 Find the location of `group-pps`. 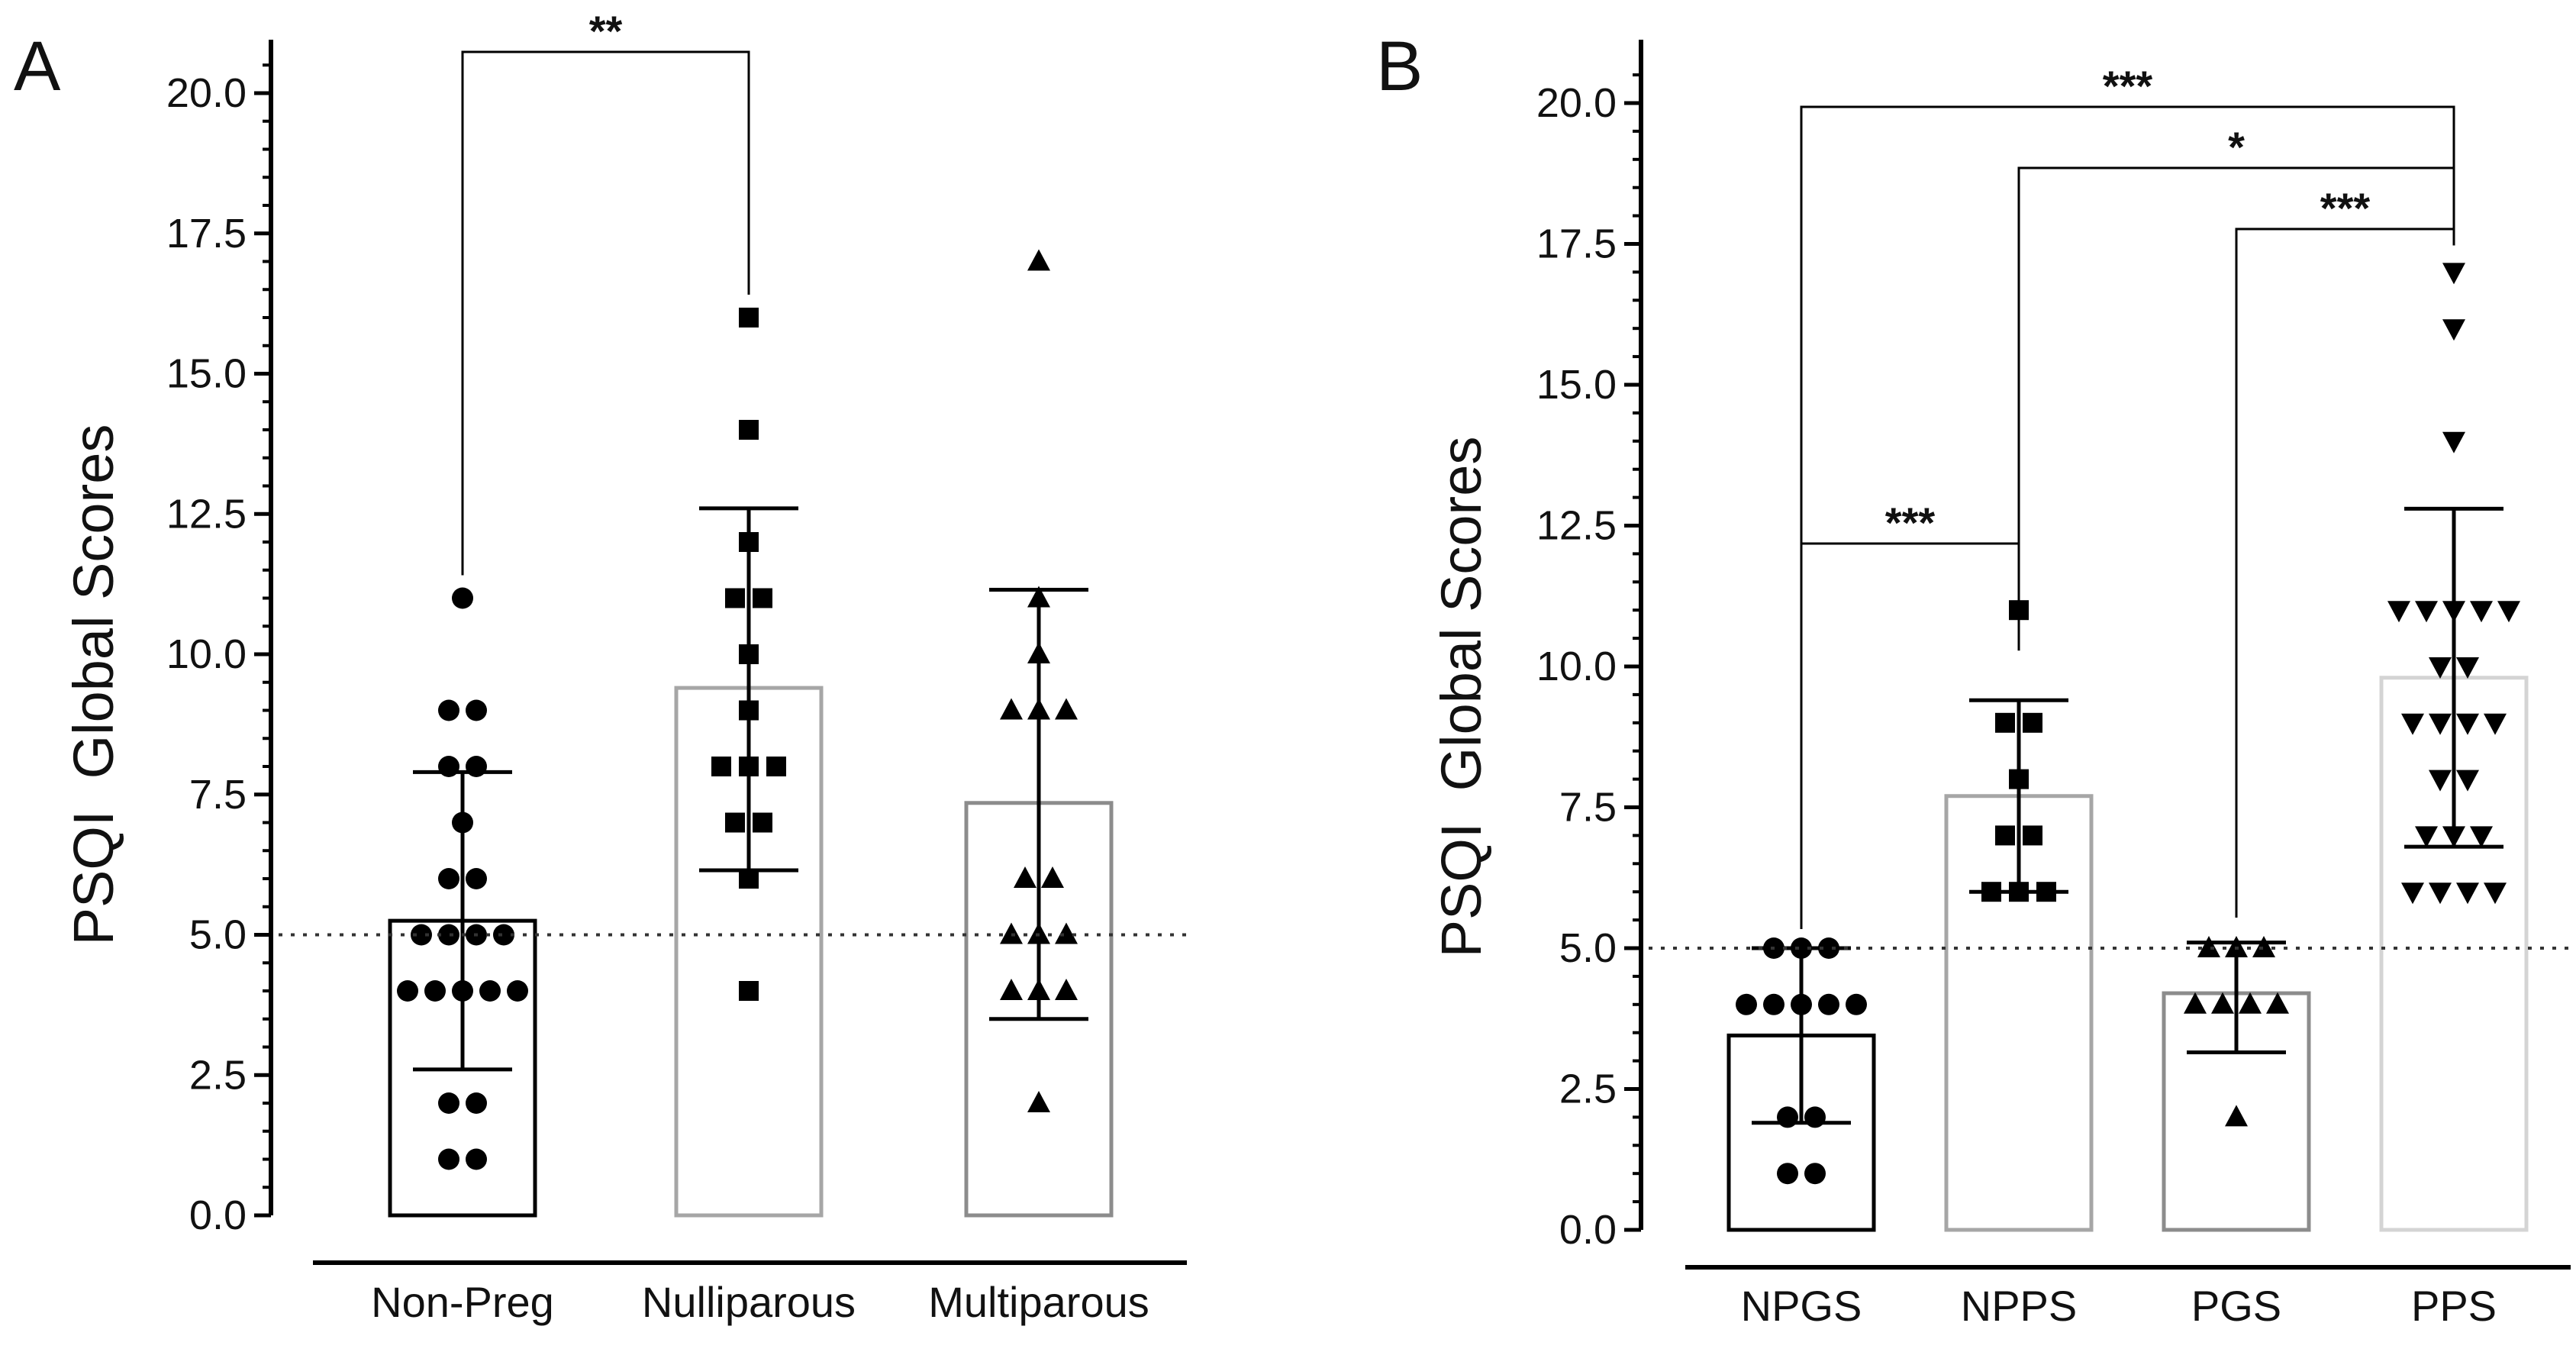

group-pps is located at coordinates (2454, 747).